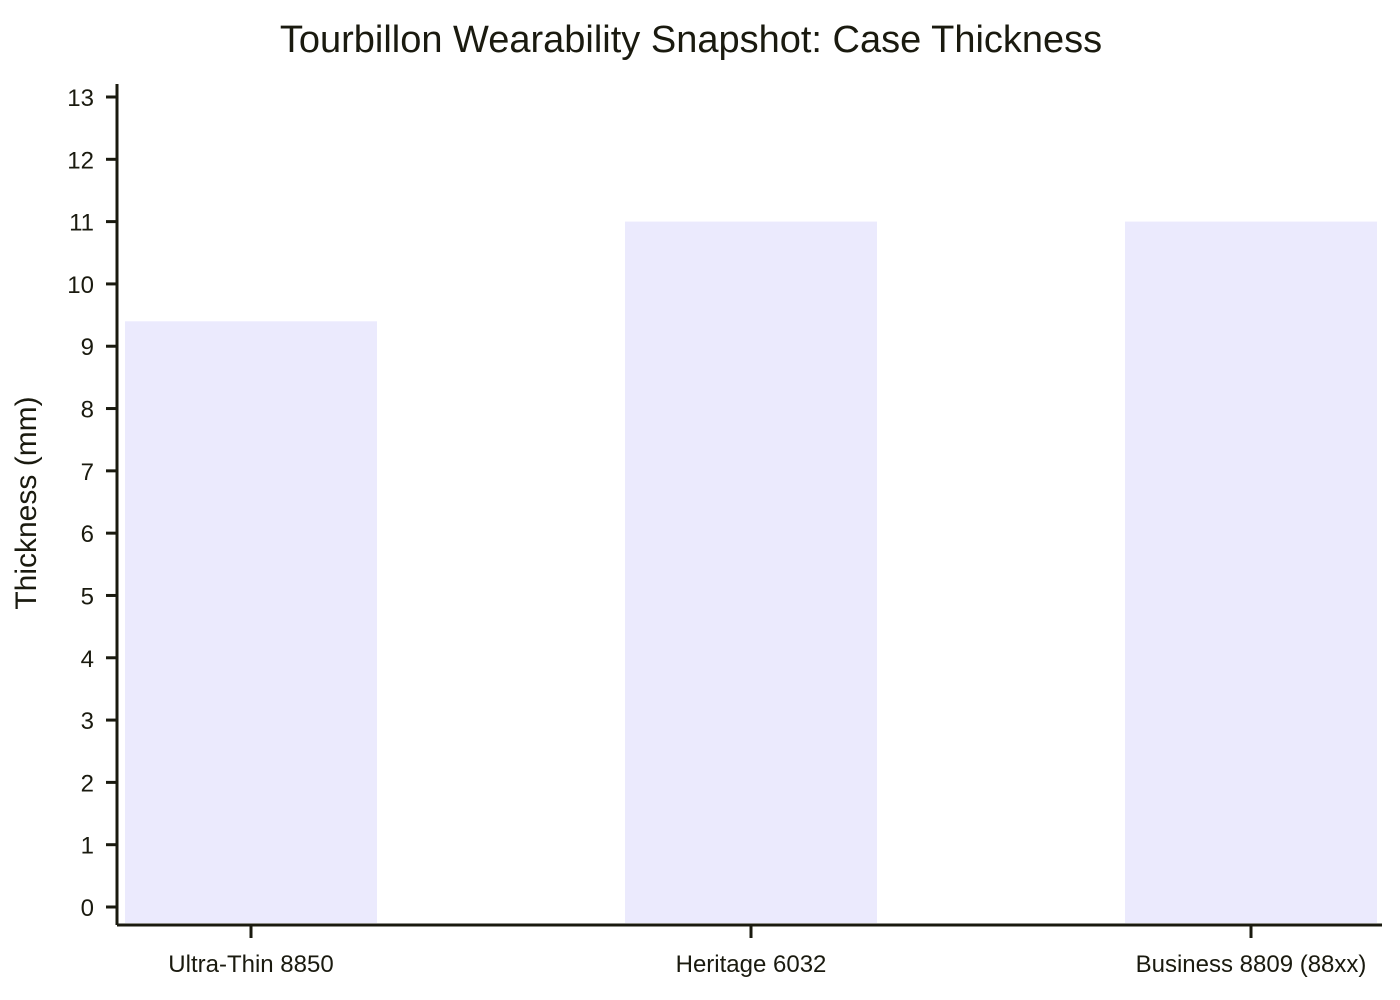 The width and height of the screenshot is (1400, 1000). What do you see at coordinates (87, 908) in the screenshot?
I see `y-tick-label: 0` at bounding box center [87, 908].